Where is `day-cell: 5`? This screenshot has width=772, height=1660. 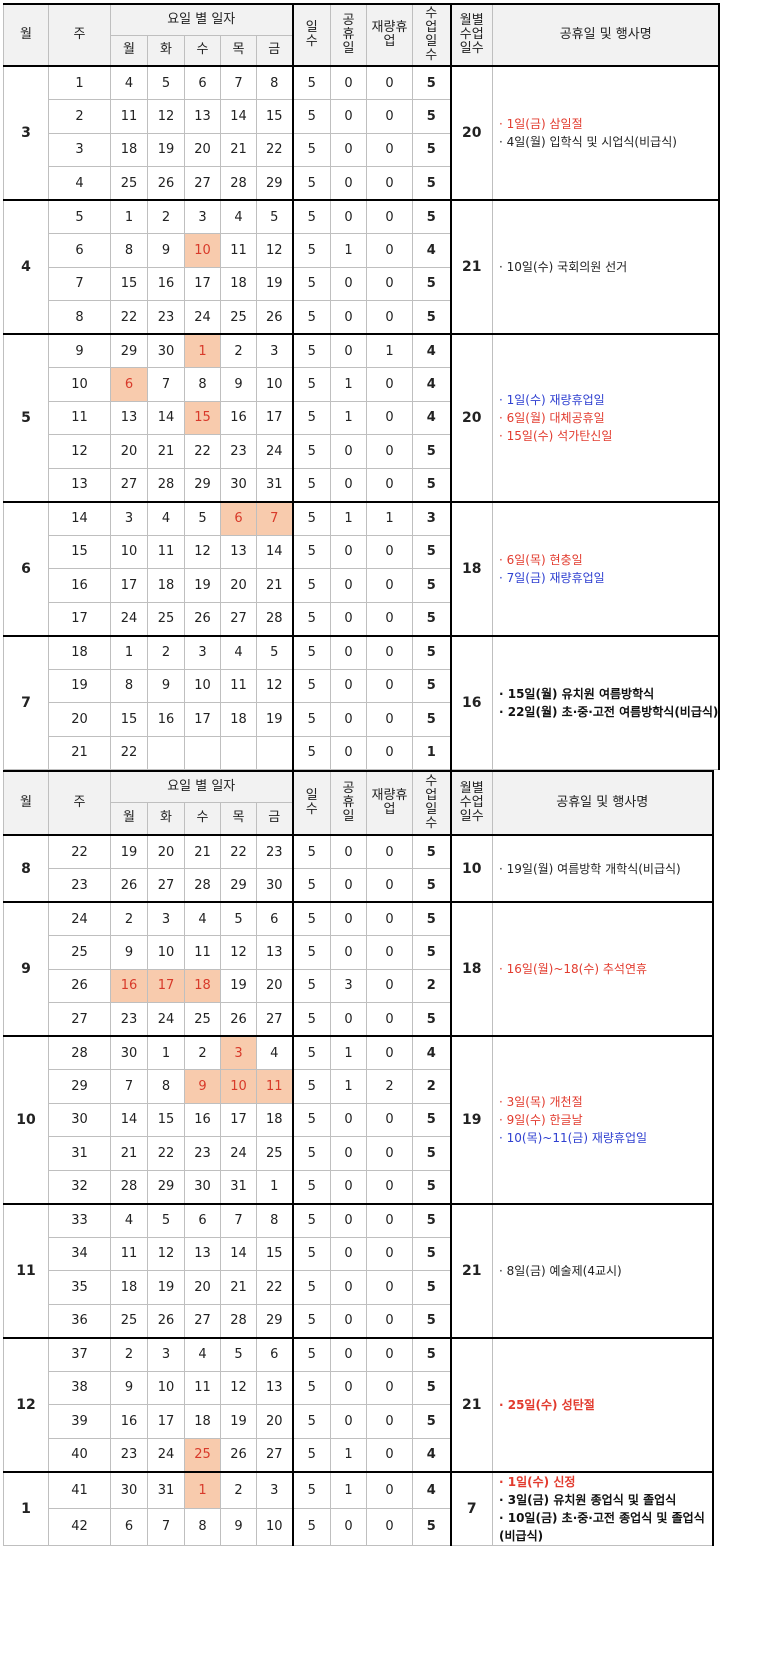 day-cell: 5 is located at coordinates (202, 518).